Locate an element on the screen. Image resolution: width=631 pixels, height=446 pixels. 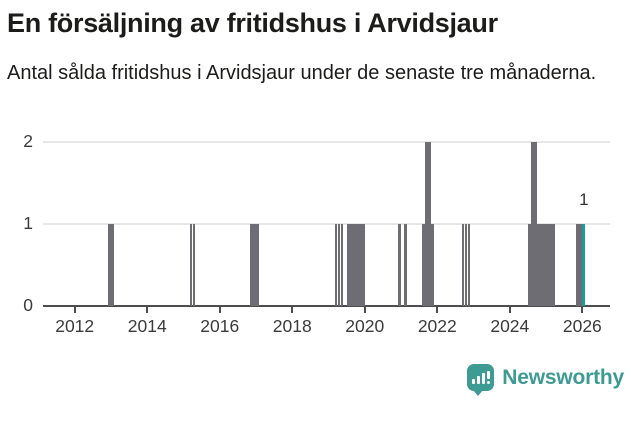
x-tick-label: 2018 is located at coordinates (292, 326).